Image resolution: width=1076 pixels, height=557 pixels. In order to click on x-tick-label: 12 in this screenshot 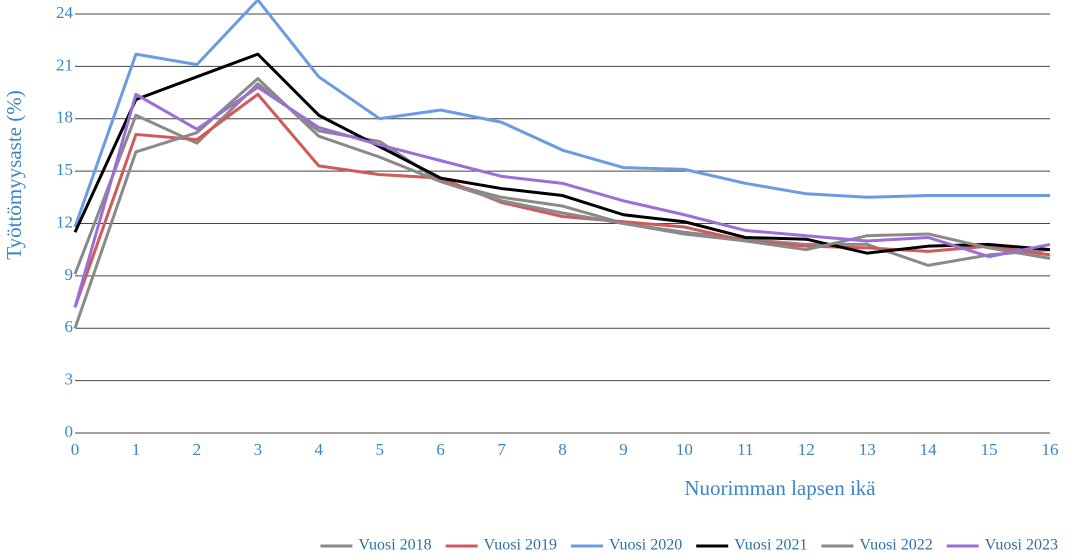, I will do `click(806, 449)`.